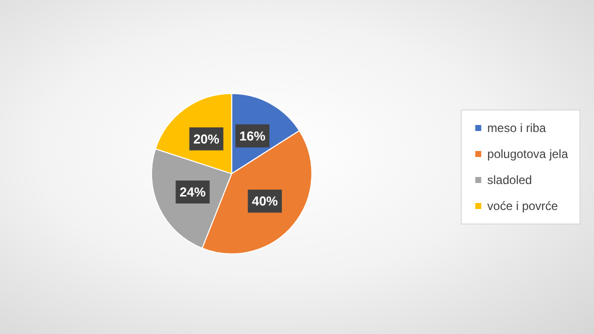 Image resolution: width=594 pixels, height=334 pixels. I want to click on data-label: 16%, so click(252, 136).